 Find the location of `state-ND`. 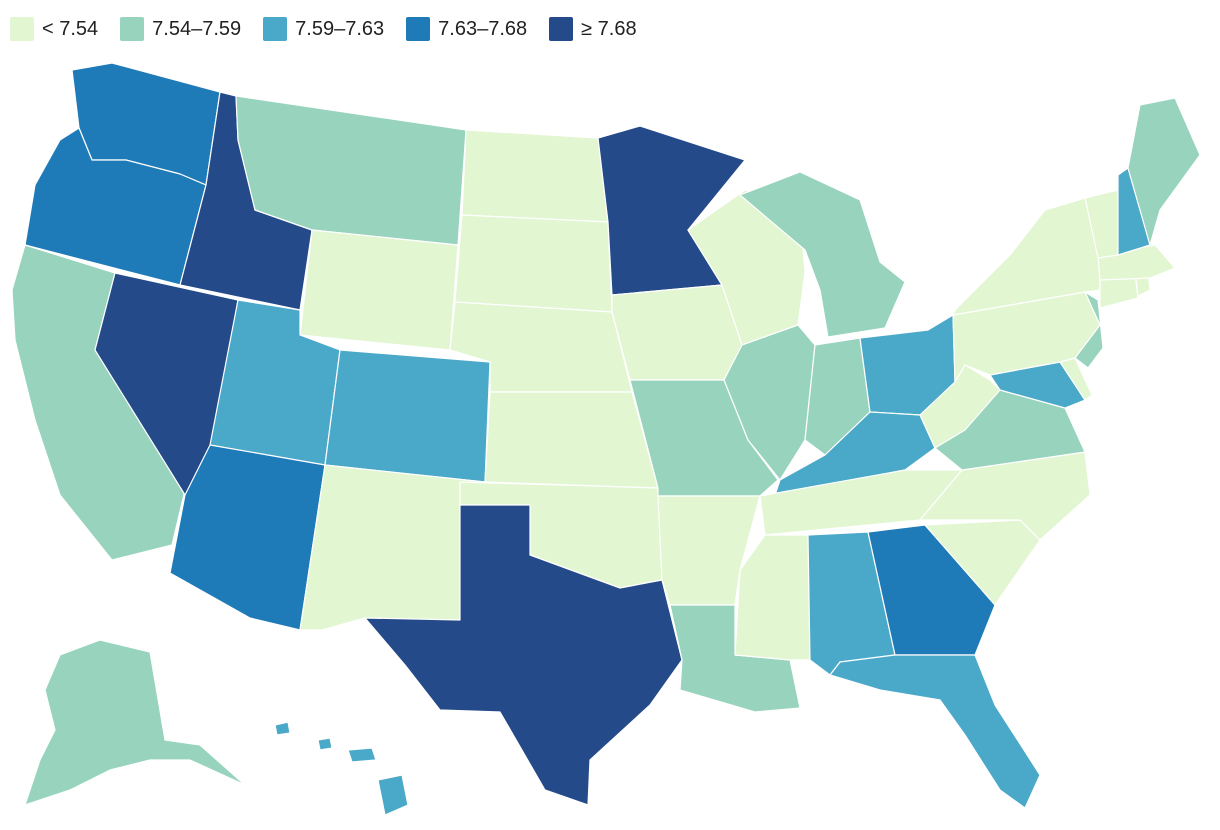

state-ND is located at coordinates (535, 176).